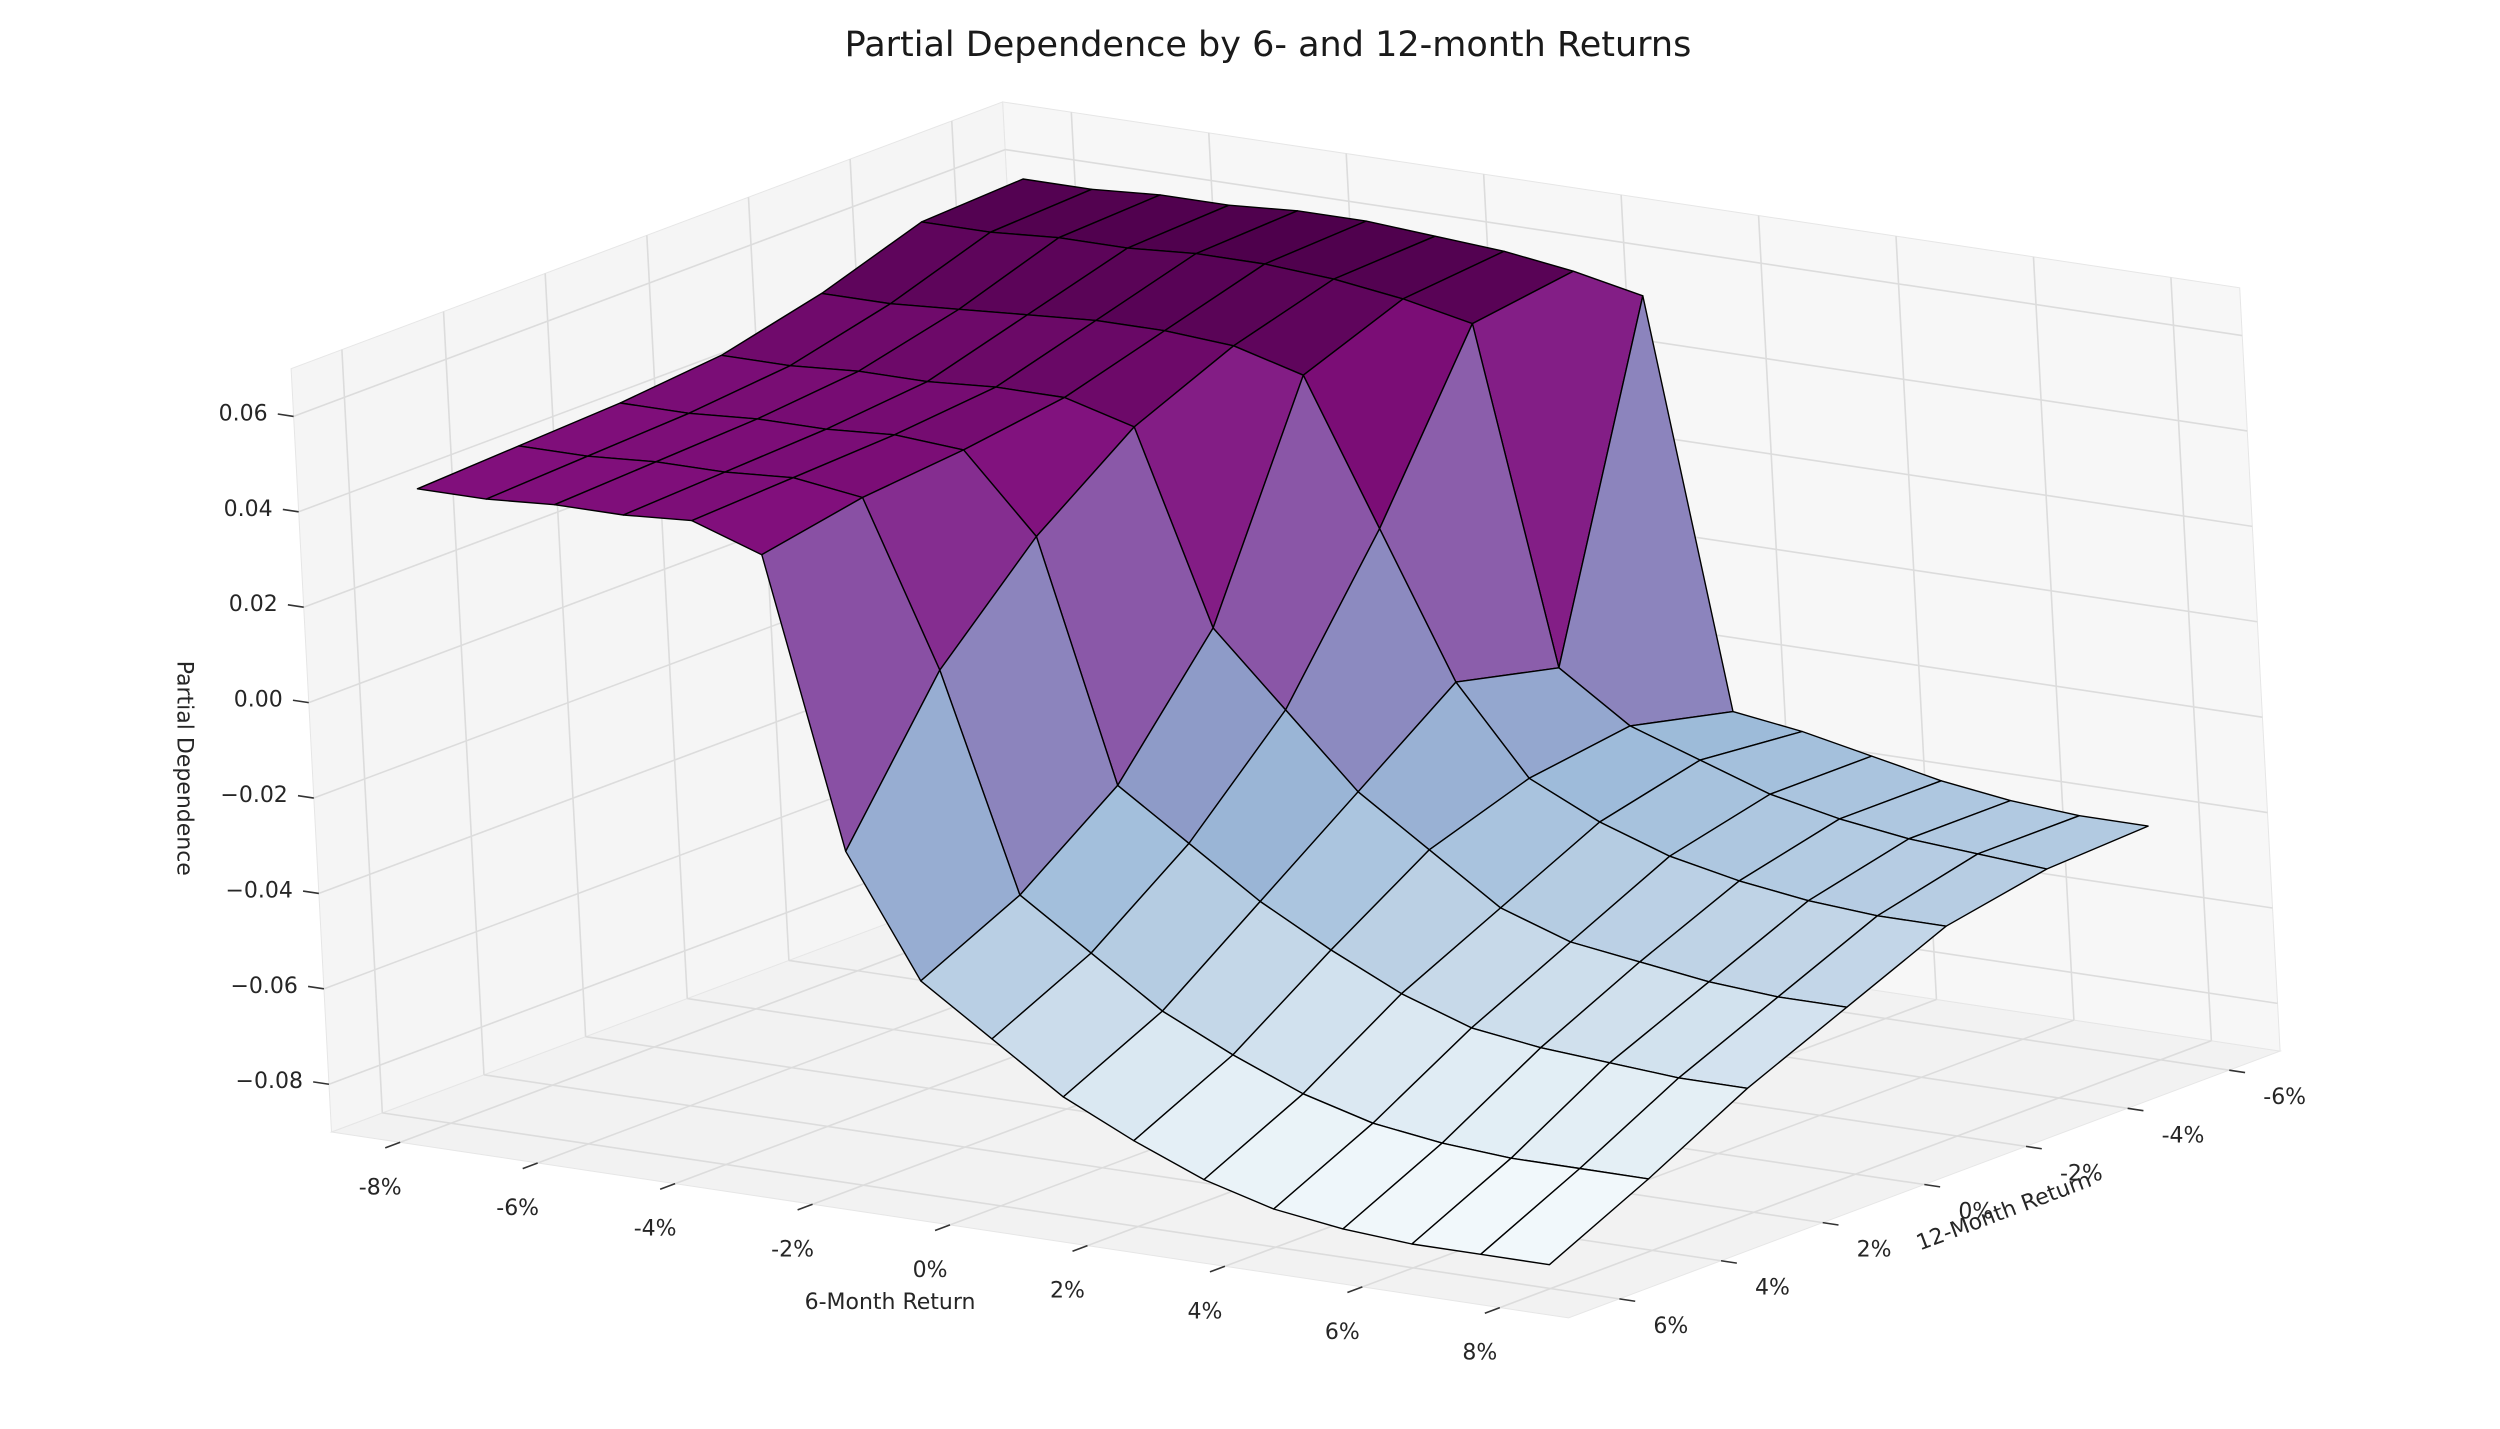 The height and width of the screenshot is (1429, 2500). I want to click on z-tick-label: −0.06, so click(263, 986).